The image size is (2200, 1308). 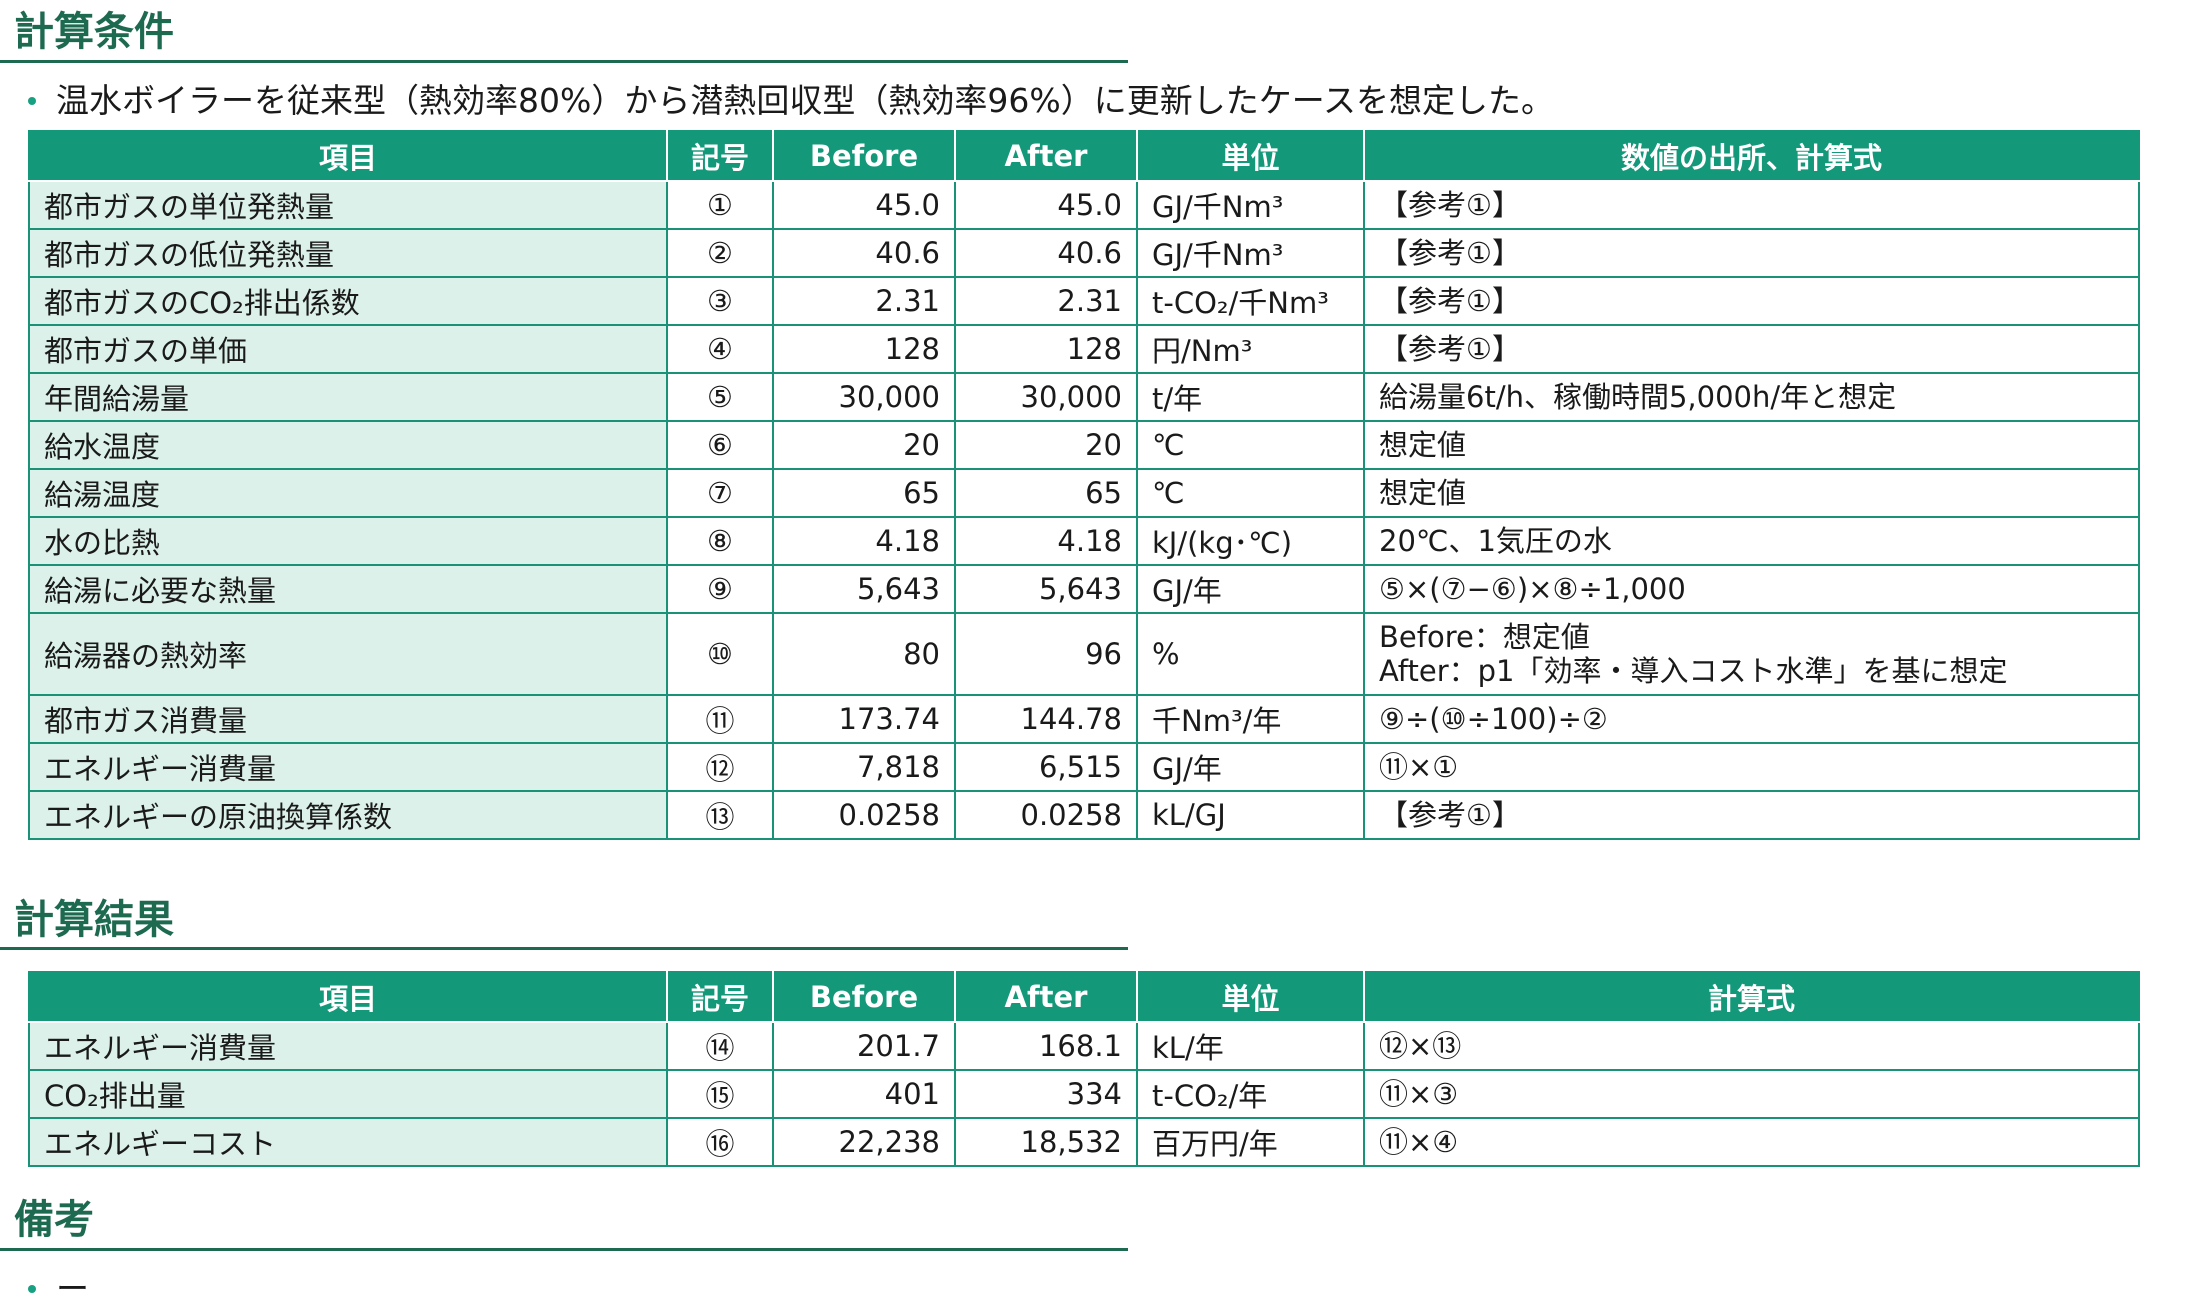 I want to click on conditions-header-unit: 単位, so click(x=1250, y=156).